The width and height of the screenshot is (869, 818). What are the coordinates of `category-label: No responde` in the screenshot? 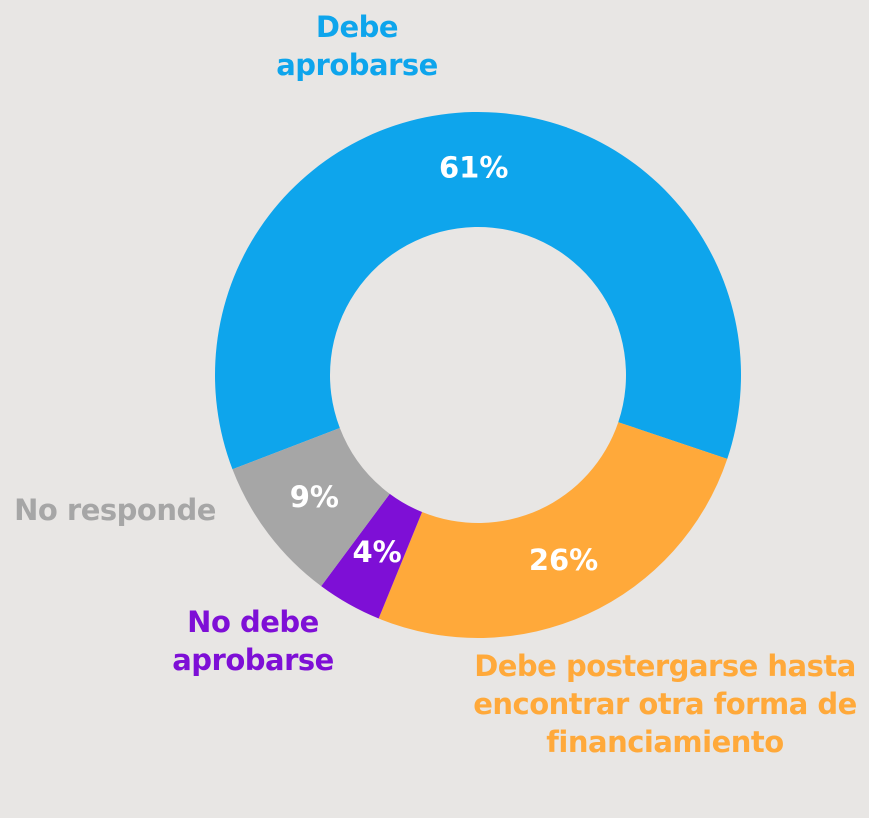 It's located at (115, 510).